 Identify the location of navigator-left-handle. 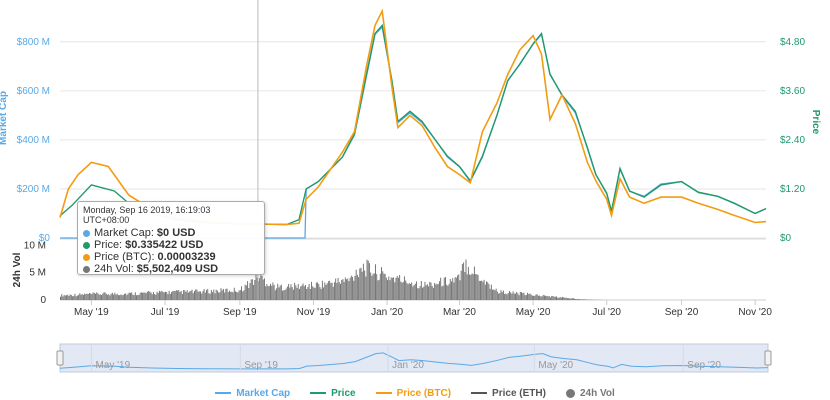
(60, 358).